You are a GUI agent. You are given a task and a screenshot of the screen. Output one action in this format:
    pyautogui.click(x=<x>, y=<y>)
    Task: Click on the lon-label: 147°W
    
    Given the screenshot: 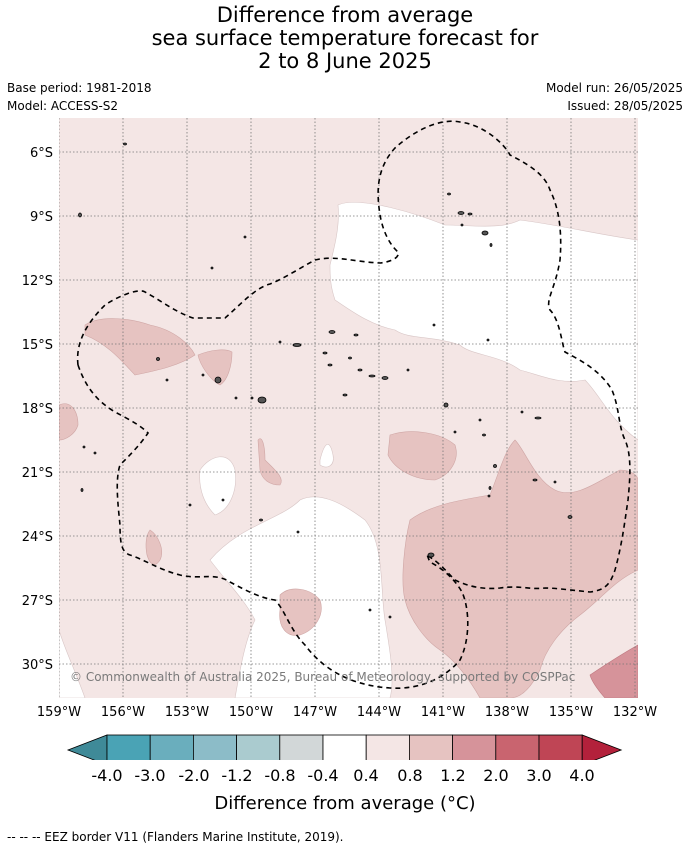 What is the action you would take?
    pyautogui.click(x=315, y=712)
    